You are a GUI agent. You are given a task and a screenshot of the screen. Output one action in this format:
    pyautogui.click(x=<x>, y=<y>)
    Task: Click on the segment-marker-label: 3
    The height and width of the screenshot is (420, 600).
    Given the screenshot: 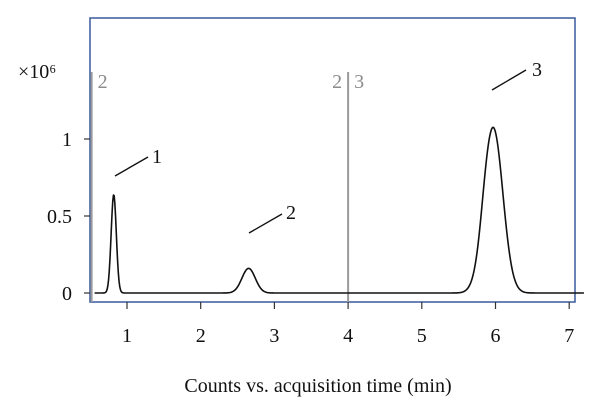 What is the action you would take?
    pyautogui.click(x=359, y=82)
    